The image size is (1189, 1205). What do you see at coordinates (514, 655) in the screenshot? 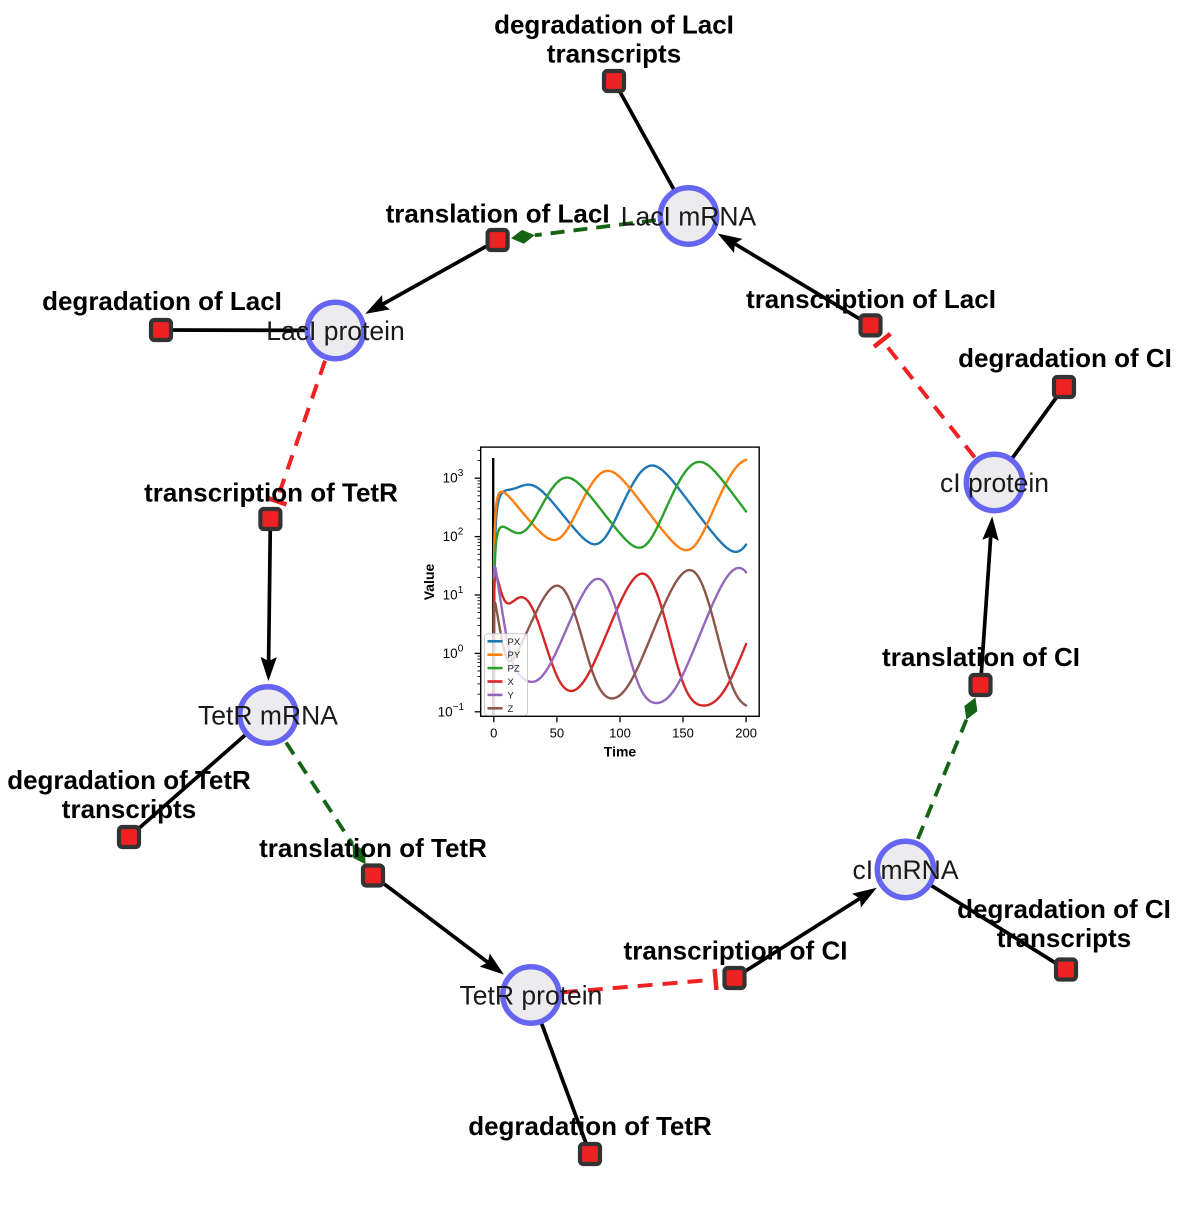
I see `svg-text: PY` at bounding box center [514, 655].